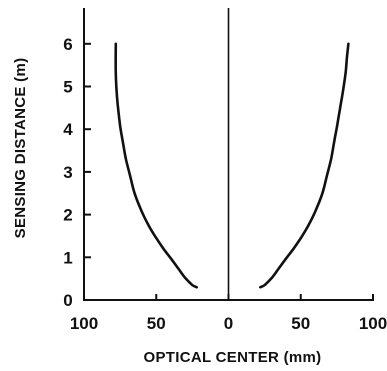 The height and width of the screenshot is (371, 387). What do you see at coordinates (228, 323) in the screenshot?
I see `x-tick-label: 0` at bounding box center [228, 323].